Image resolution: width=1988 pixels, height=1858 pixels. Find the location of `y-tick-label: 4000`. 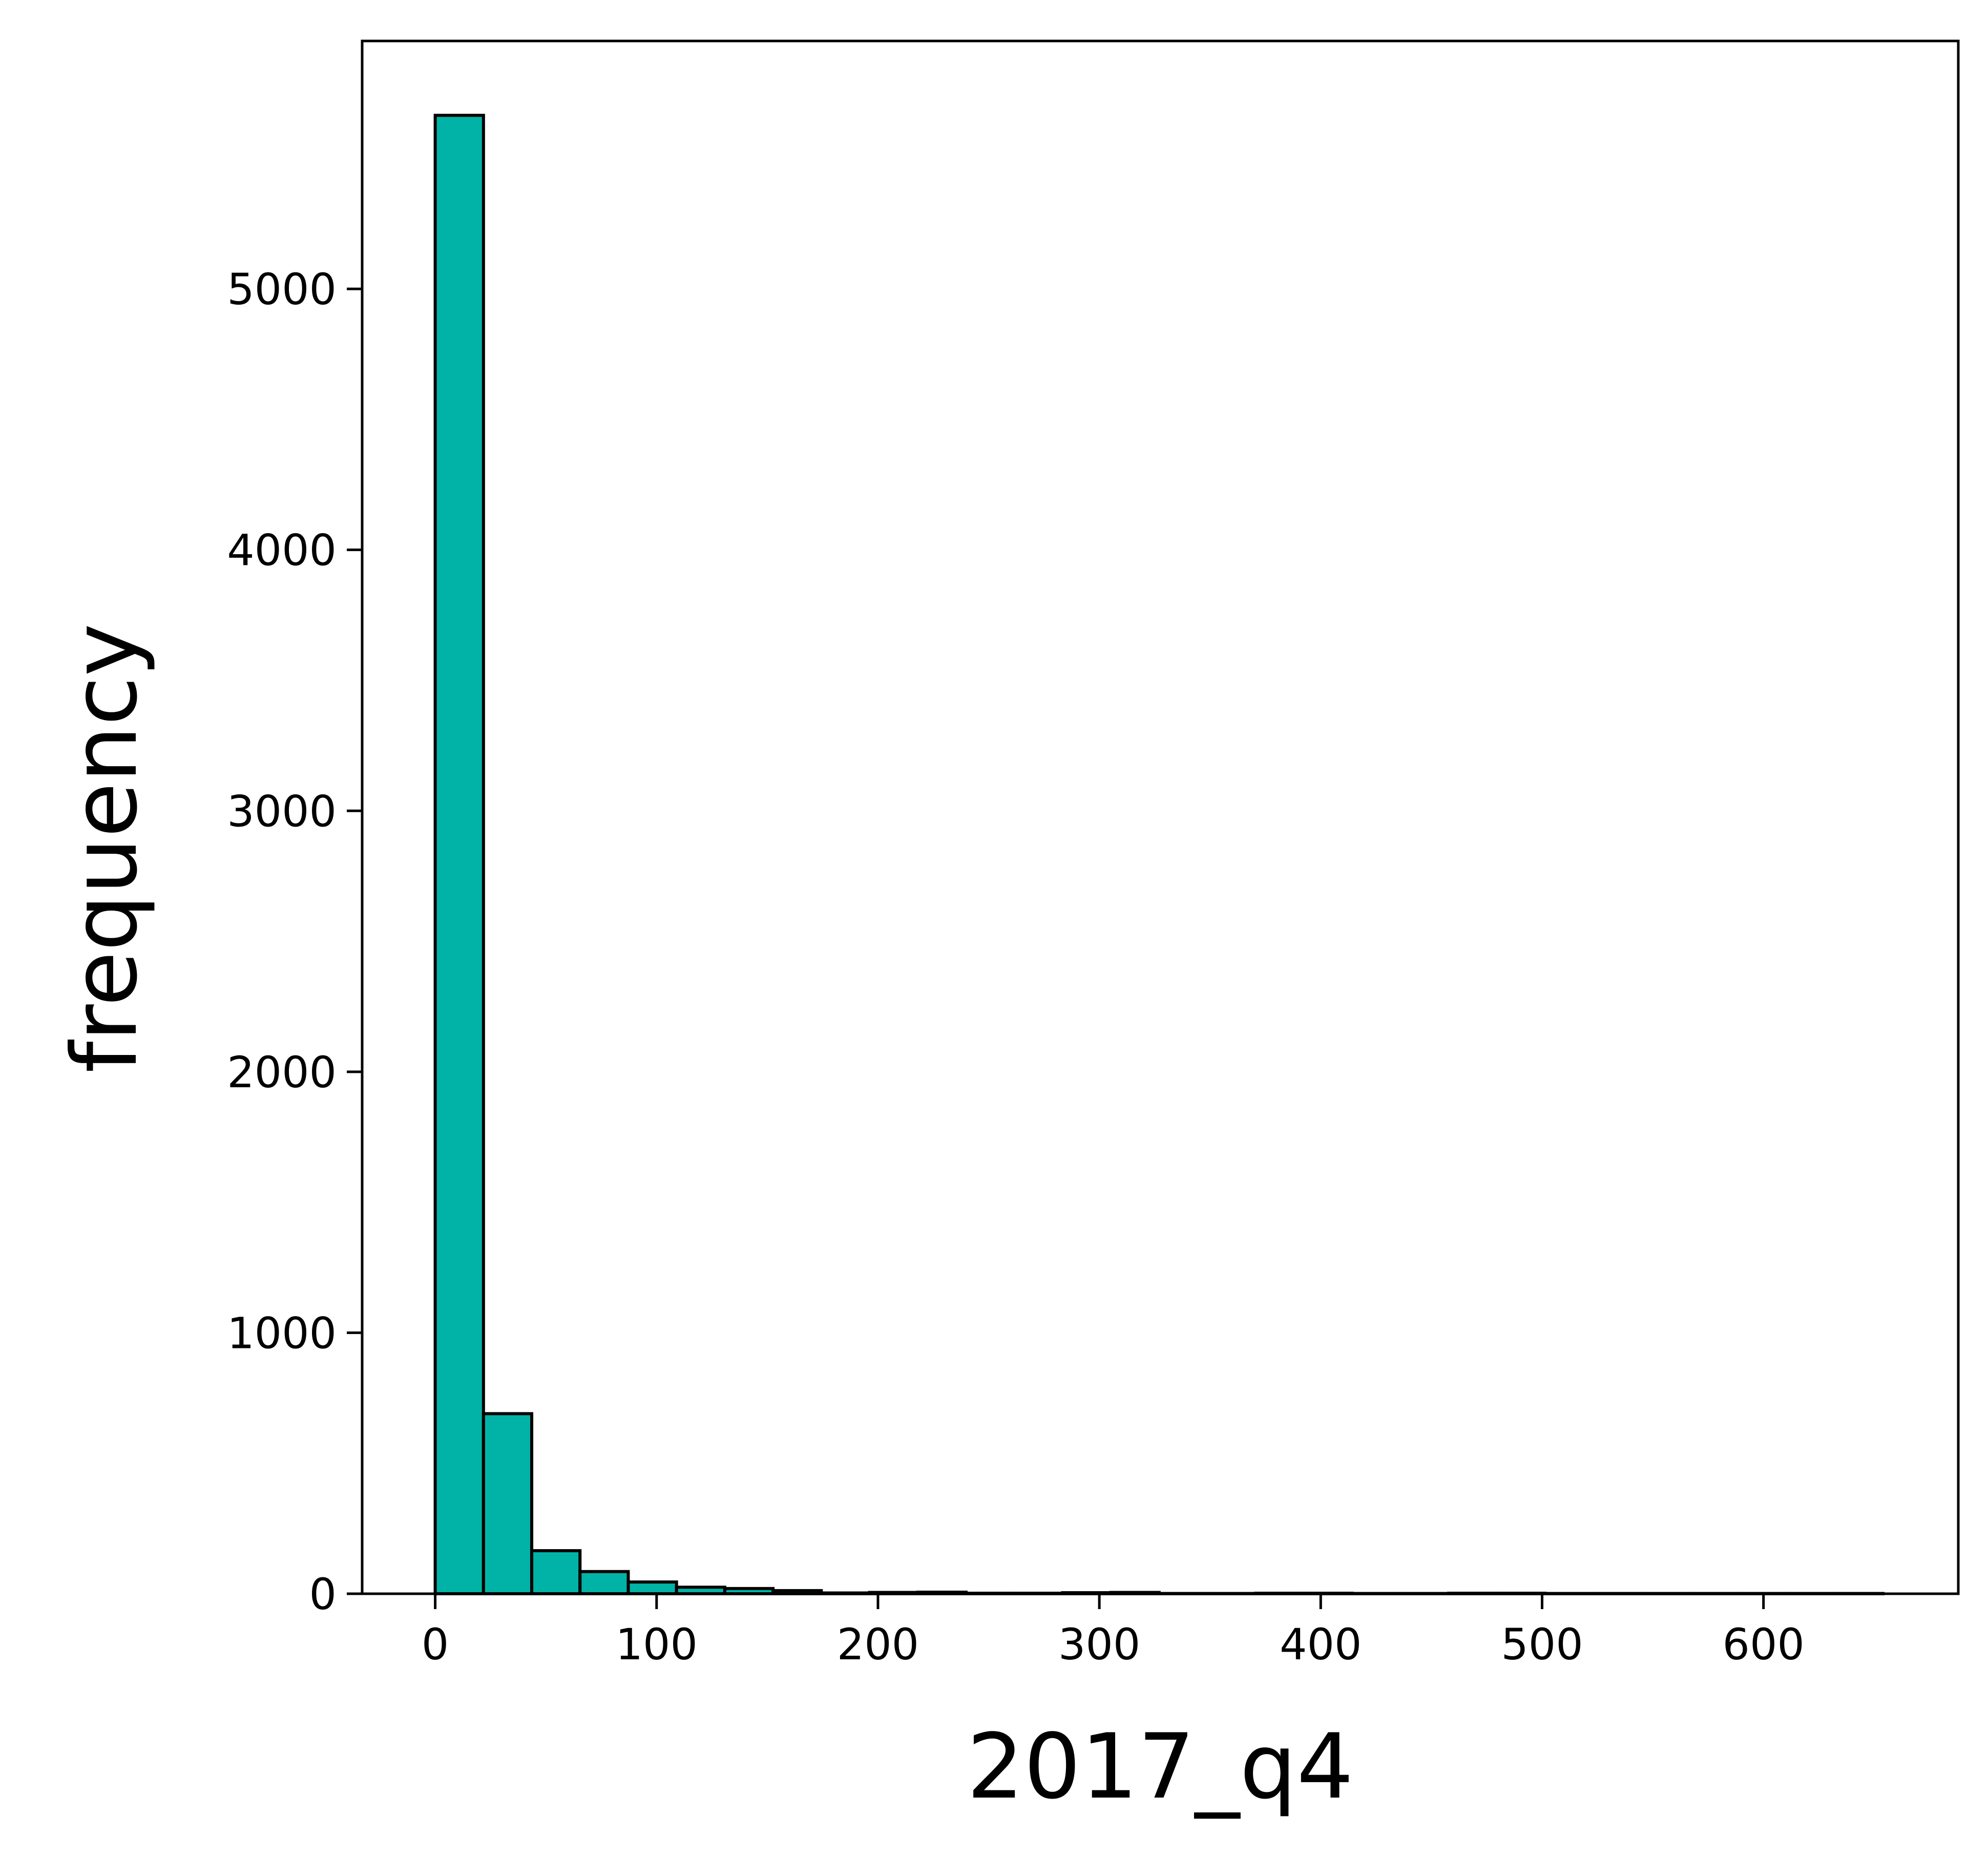

y-tick-label: 4000 is located at coordinates (282, 550).